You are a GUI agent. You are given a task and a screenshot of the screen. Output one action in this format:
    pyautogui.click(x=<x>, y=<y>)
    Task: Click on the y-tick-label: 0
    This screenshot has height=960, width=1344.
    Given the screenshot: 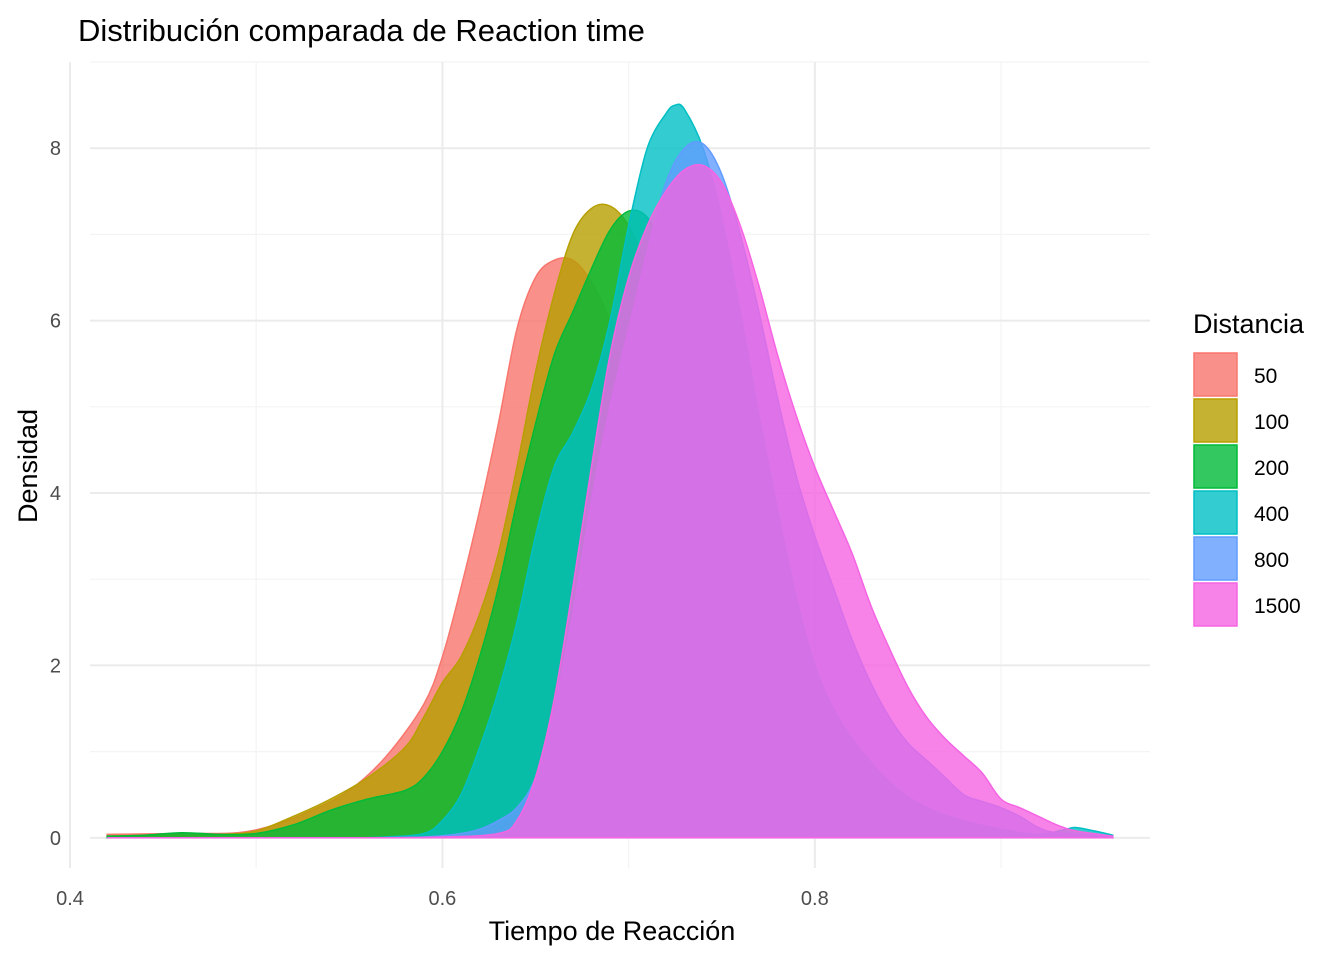 What is the action you would take?
    pyautogui.click(x=55, y=839)
    